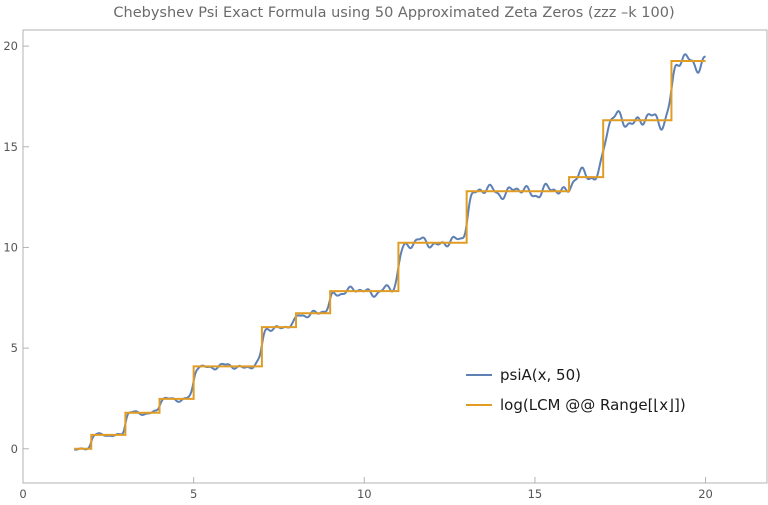 This screenshot has height=505, width=768. Describe the element at coordinates (576, 390) in the screenshot. I see `legend: psiA(x, 50) log(LCM @@ Range[⌊x⌋])` at that location.